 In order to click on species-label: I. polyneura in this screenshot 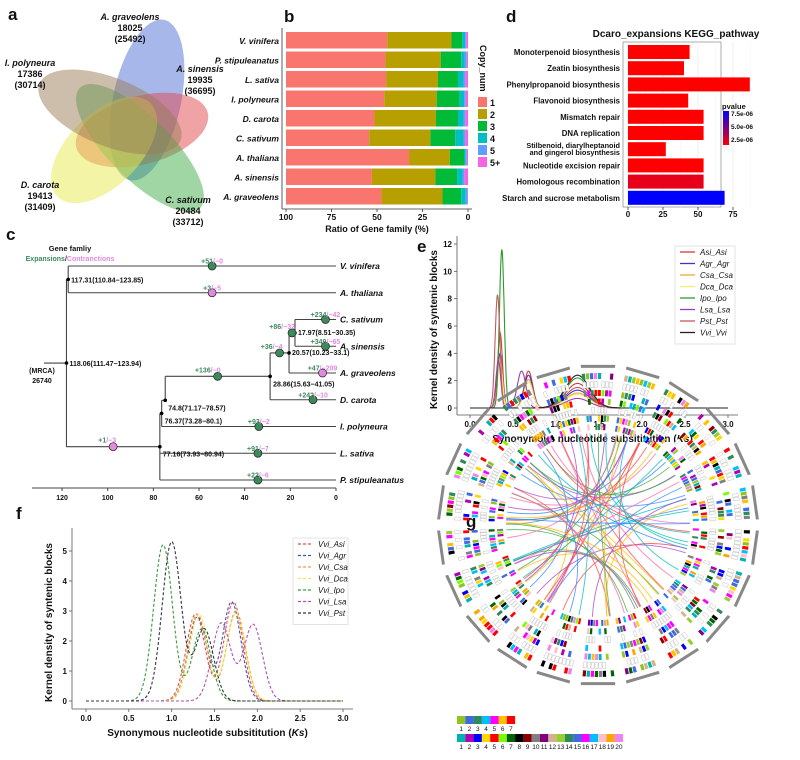, I will do `click(364, 427)`.